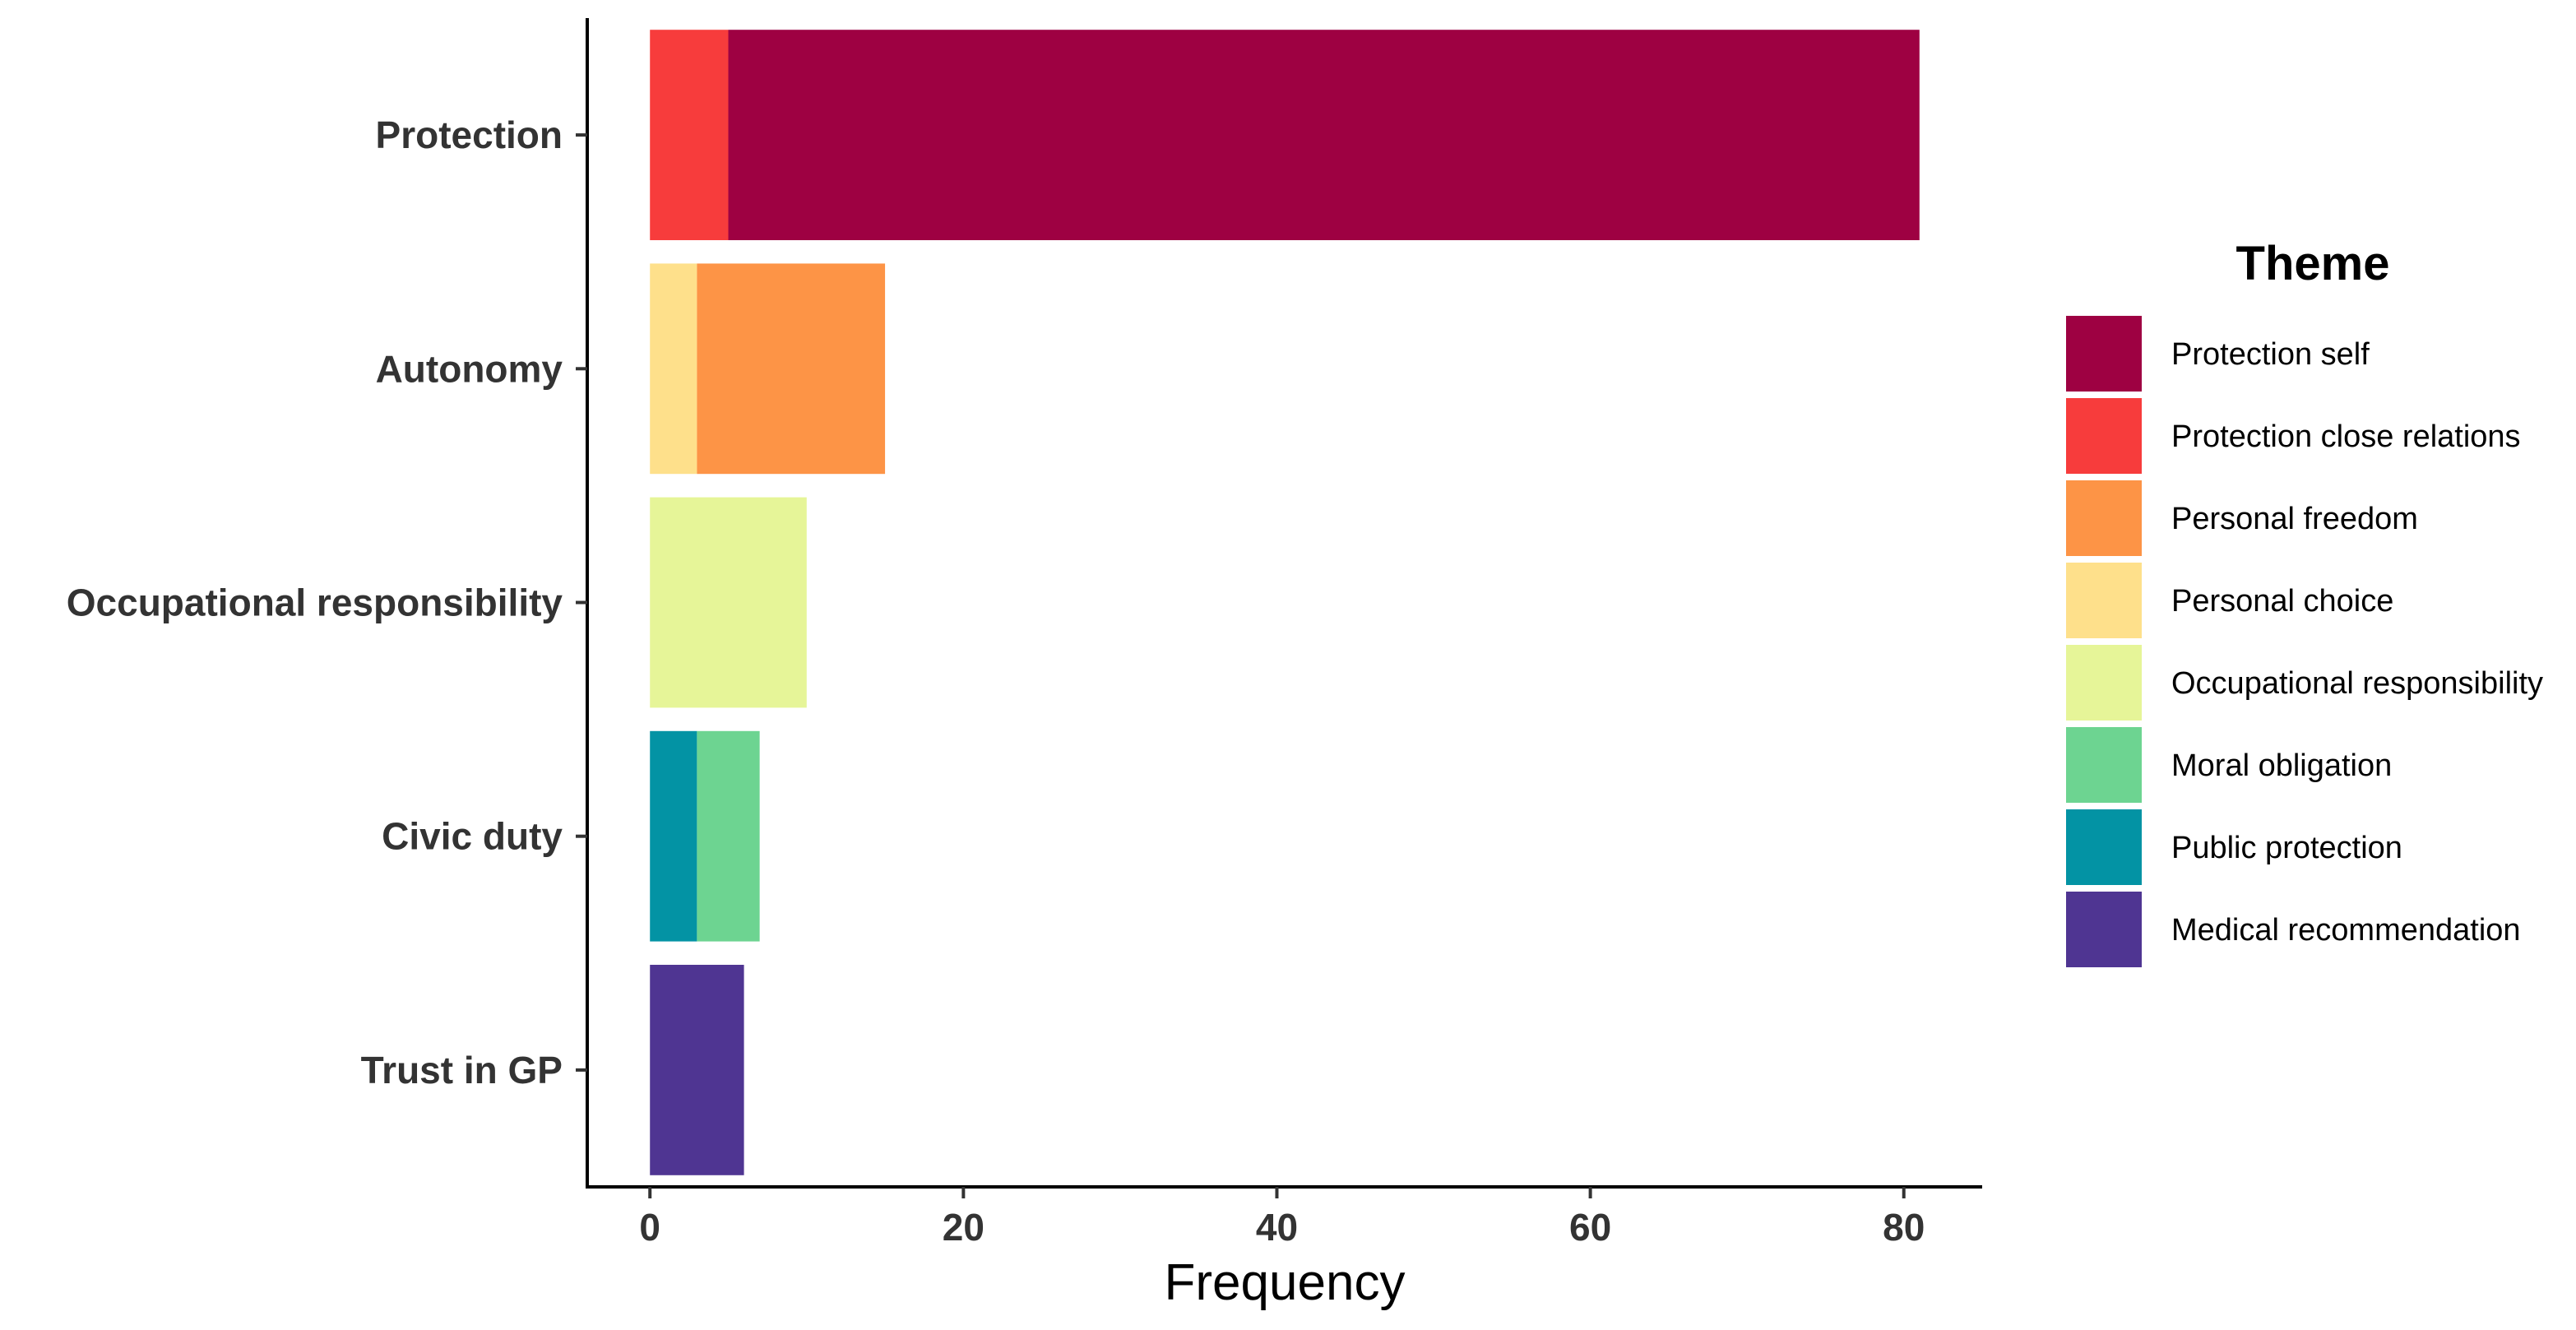 This screenshot has height=1330, width=2576. I want to click on x-tick-label-20: 20, so click(964, 1227).